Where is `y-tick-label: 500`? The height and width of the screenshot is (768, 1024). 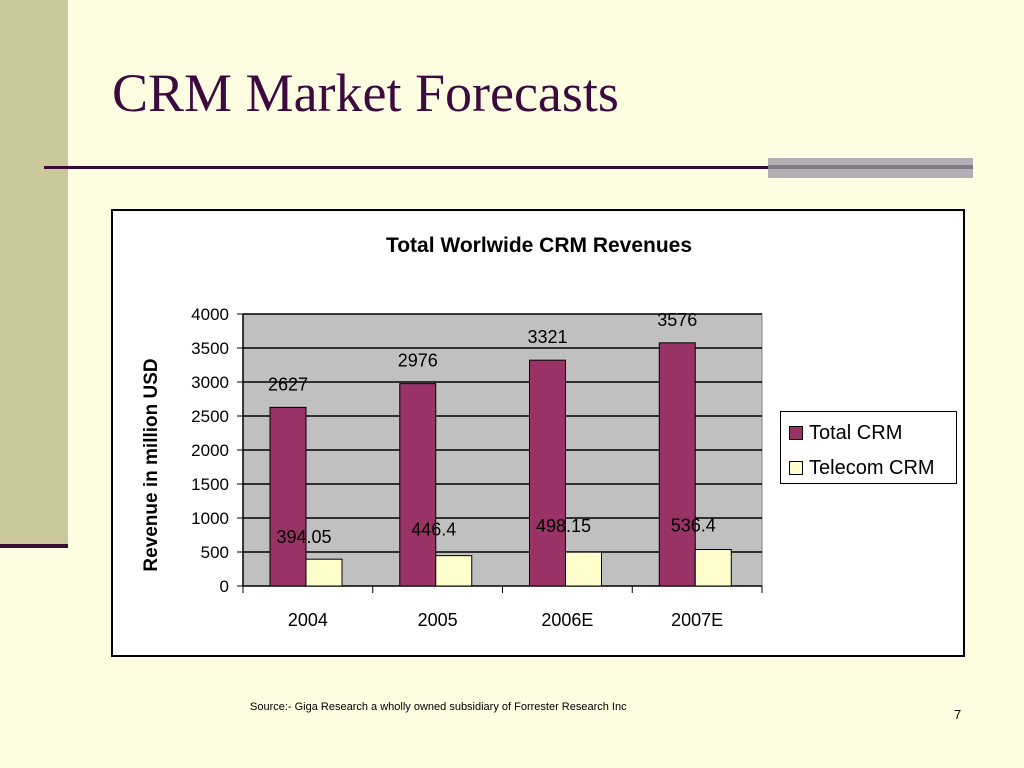
y-tick-label: 500 is located at coordinates (215, 552).